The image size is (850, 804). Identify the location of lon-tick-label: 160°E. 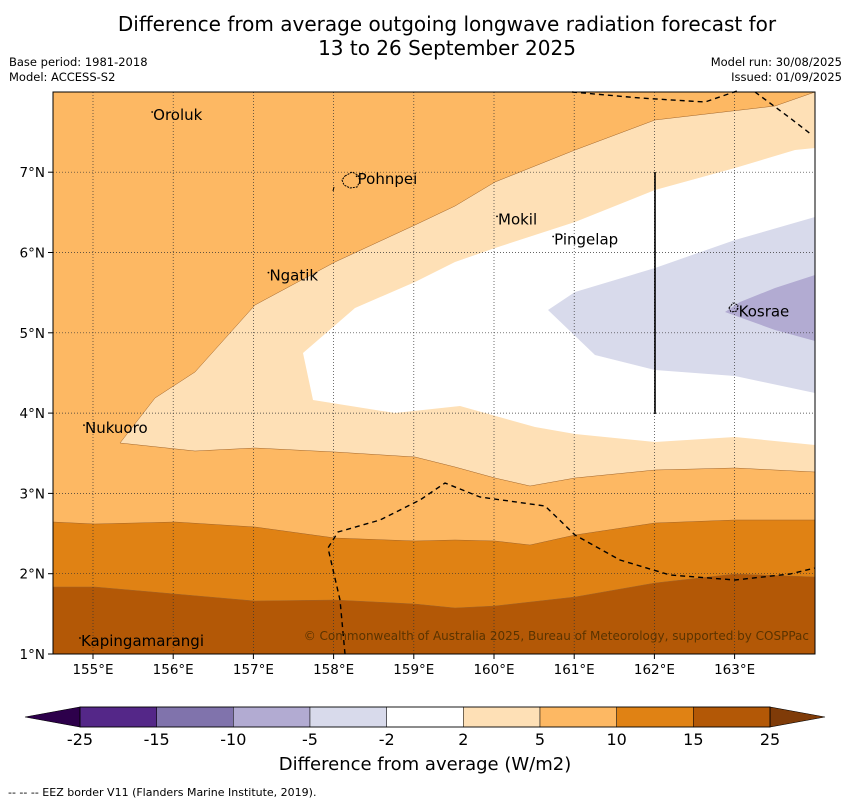
(493, 670).